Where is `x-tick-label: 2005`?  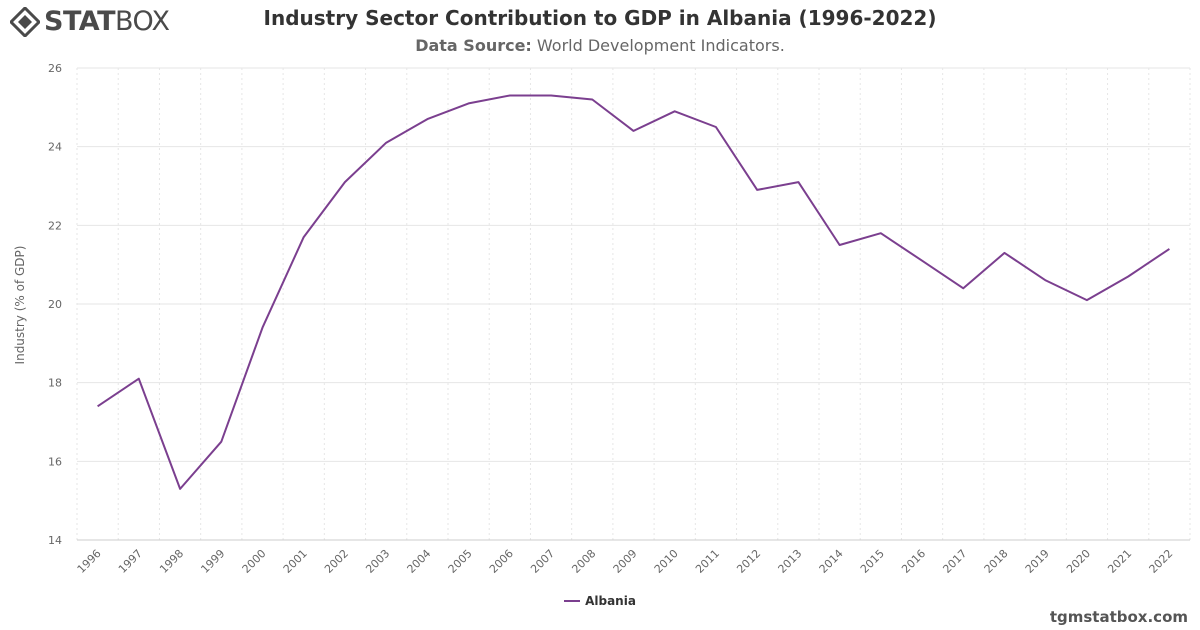 x-tick-label: 2005 is located at coordinates (460, 561).